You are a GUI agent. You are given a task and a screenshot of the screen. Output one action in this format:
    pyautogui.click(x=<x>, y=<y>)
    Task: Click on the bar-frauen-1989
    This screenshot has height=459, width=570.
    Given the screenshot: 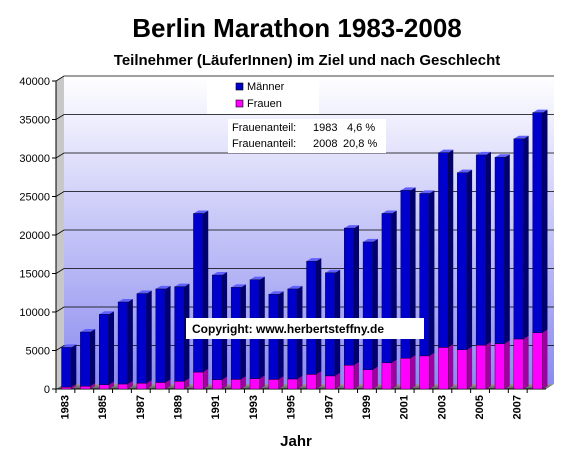 What is the action you would take?
    pyautogui.click(x=179, y=385)
    